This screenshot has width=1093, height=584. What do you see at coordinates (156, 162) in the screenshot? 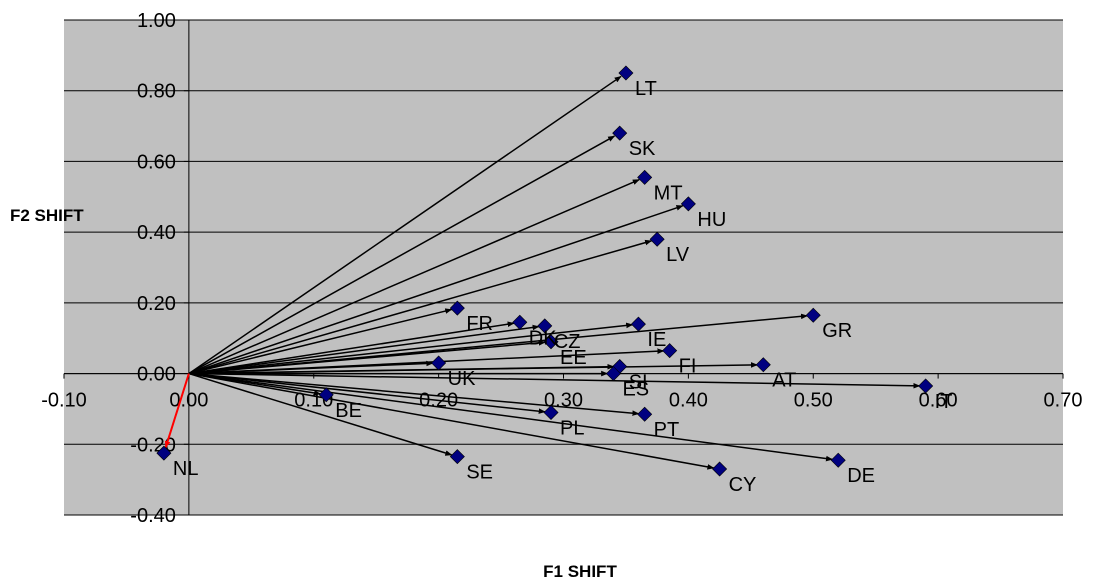
I see `y-tick-label: 0.60` at bounding box center [156, 162].